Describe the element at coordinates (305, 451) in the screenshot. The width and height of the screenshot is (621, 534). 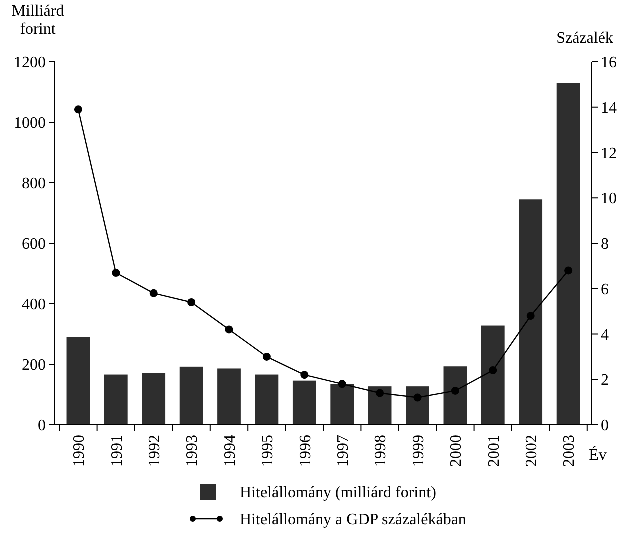
I see `x-tick-label: 1996` at that location.